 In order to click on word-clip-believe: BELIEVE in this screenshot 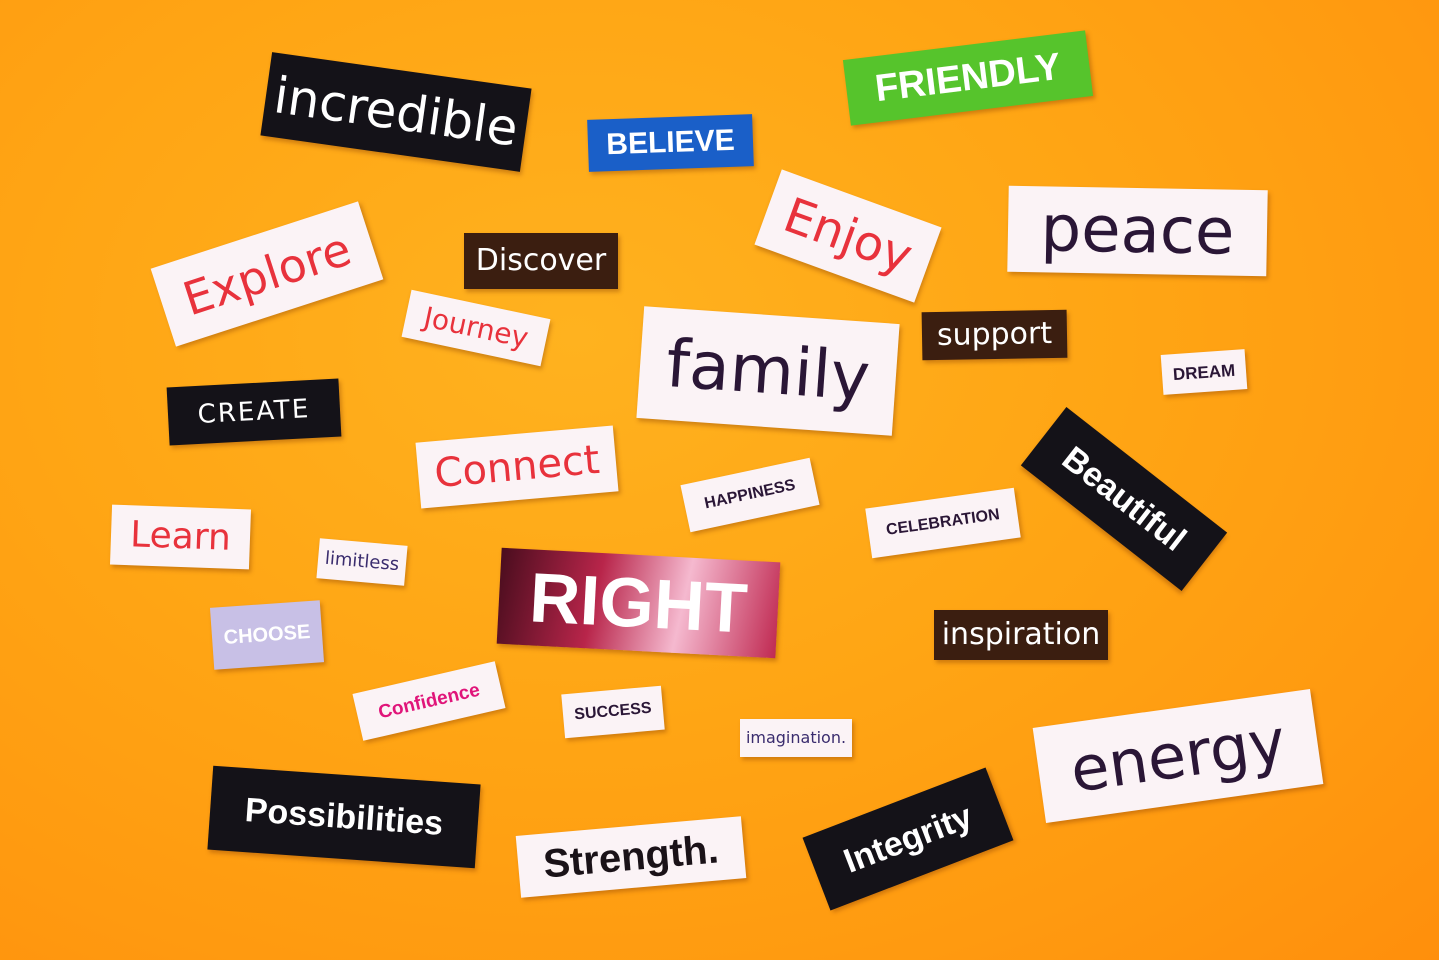, I will do `click(670, 143)`.